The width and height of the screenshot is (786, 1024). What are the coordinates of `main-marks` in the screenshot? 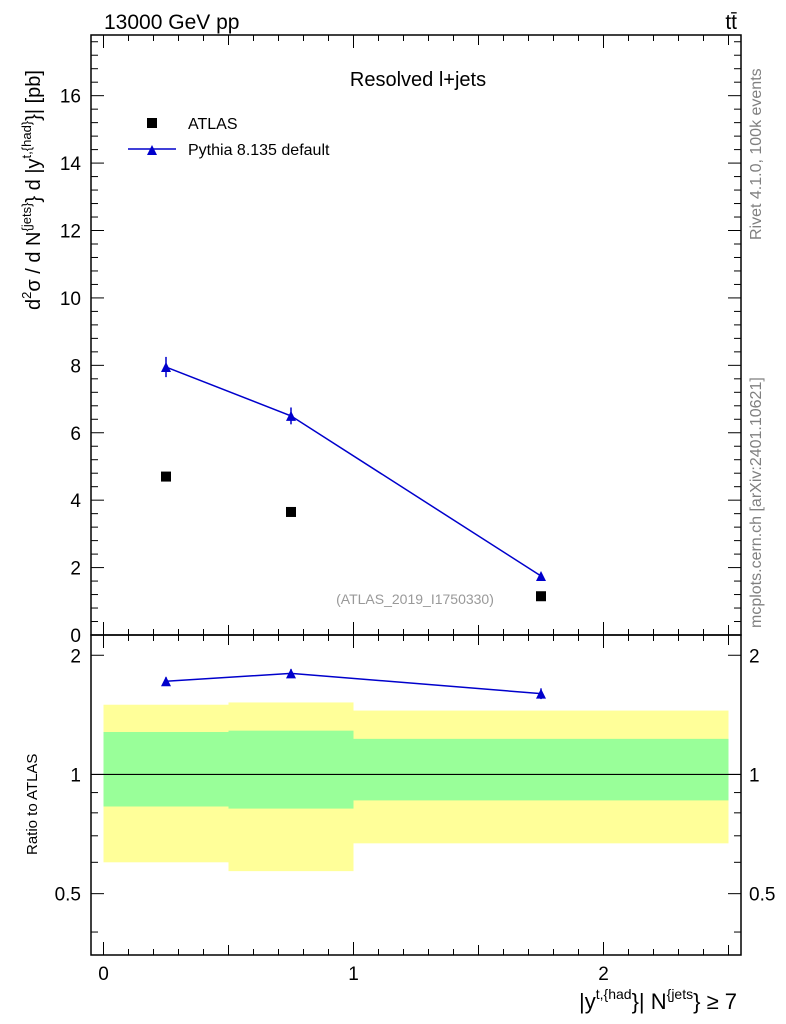 It's located at (353, 479).